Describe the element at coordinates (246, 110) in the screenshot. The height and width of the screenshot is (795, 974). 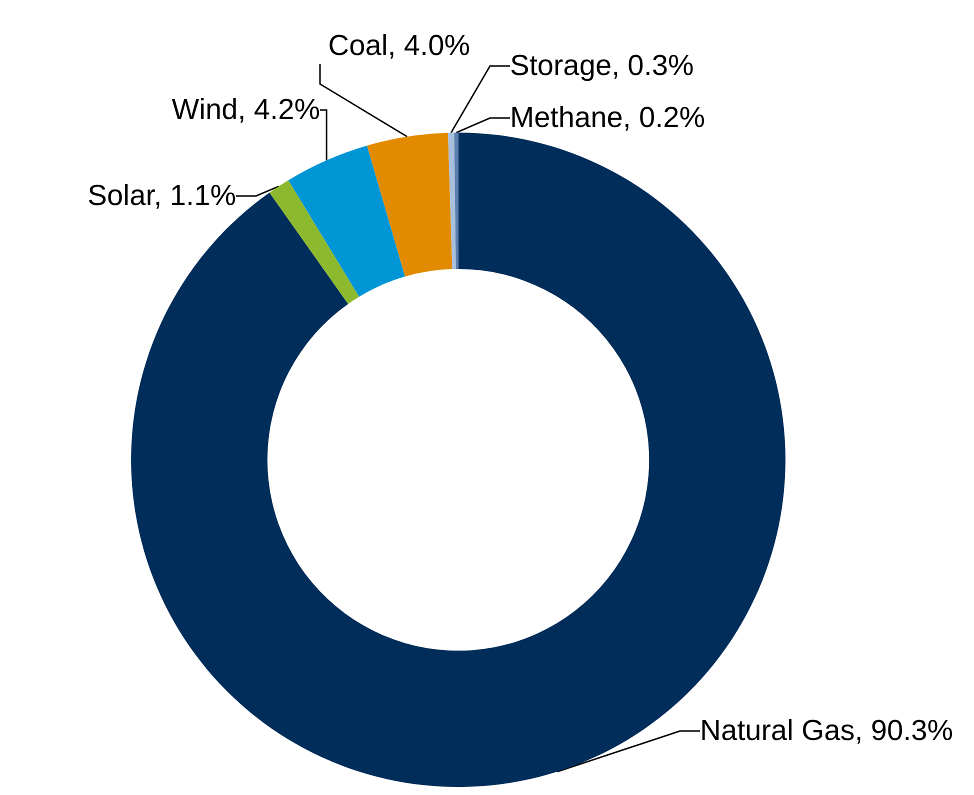
I see `slice-label: Wind, 4.2%` at that location.